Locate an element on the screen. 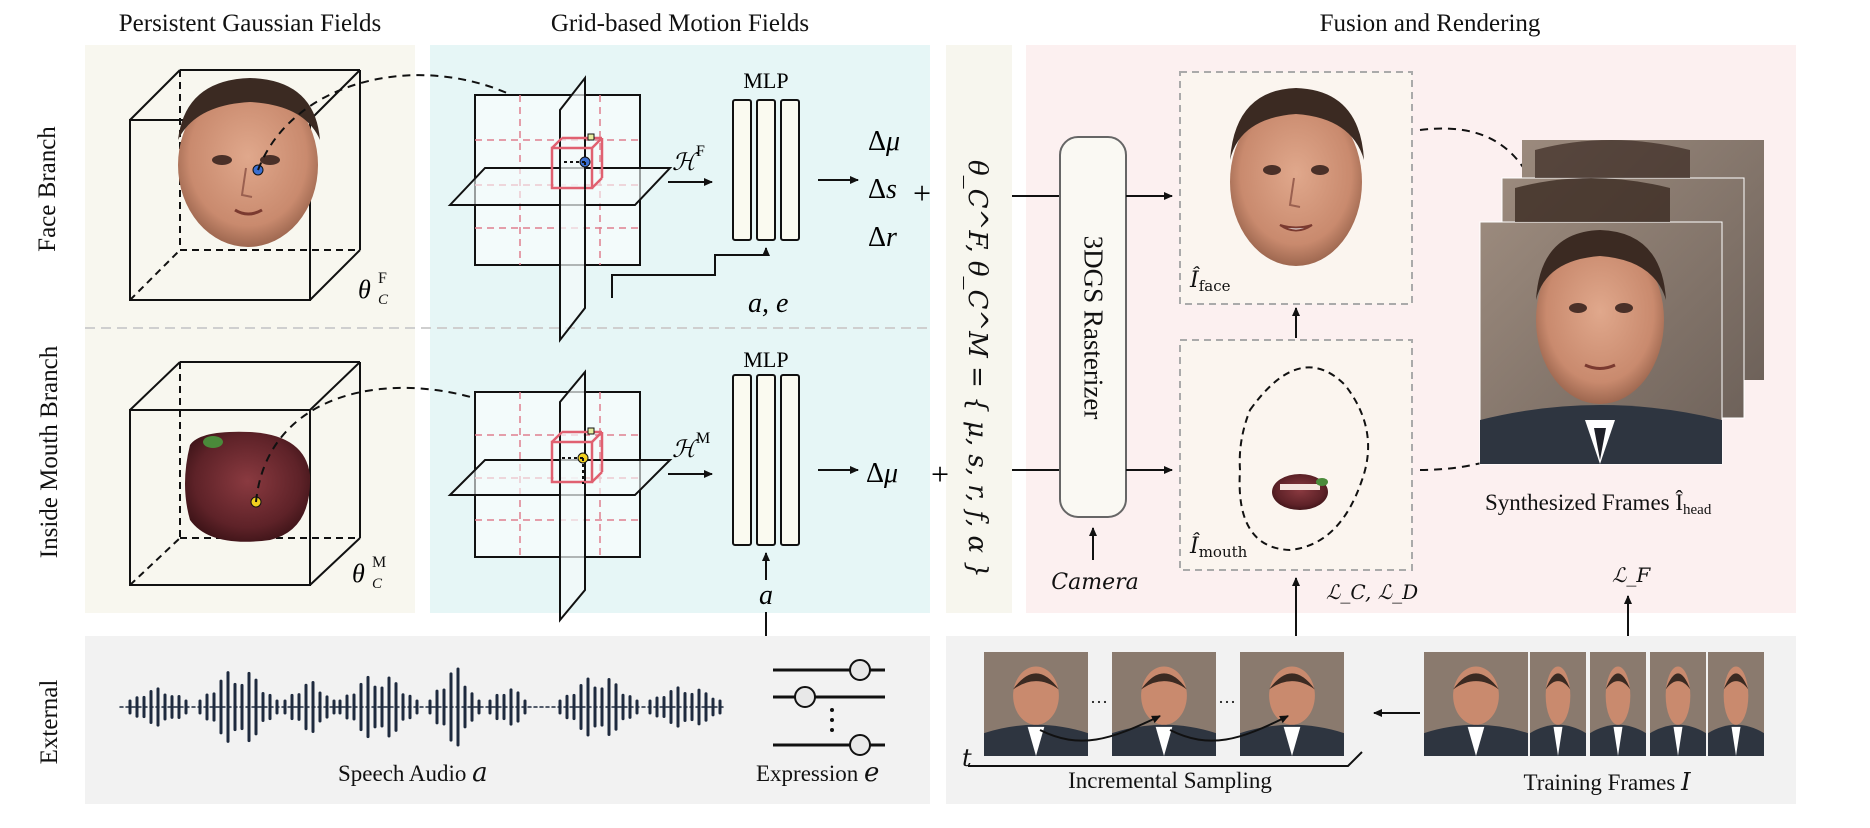  params-label: θ_C^F, θ_C^M = { μ, s, r, f, α } is located at coordinates (977, 369).